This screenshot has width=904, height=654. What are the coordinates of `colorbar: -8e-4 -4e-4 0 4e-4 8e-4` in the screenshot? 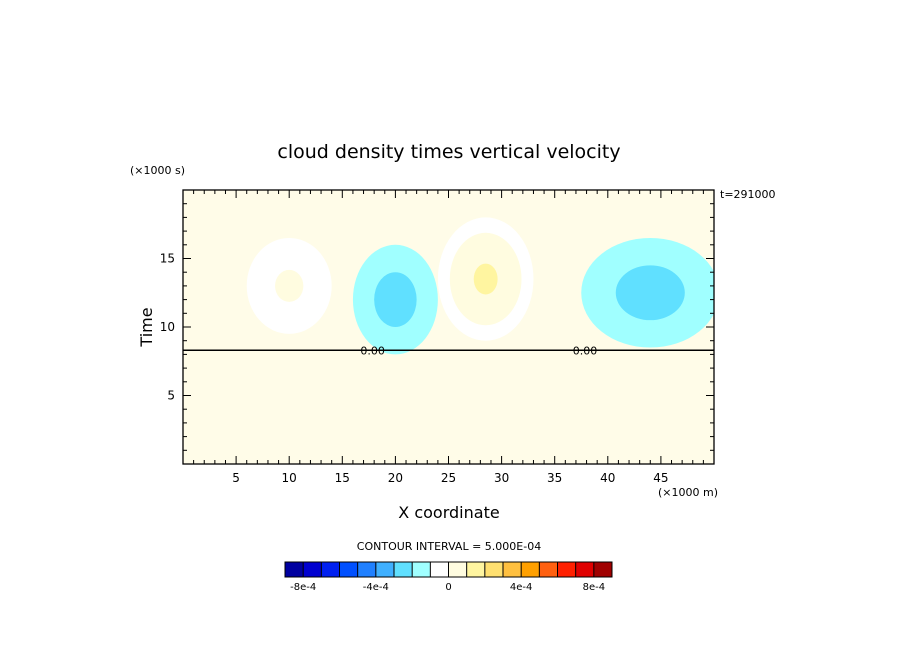 It's located at (448, 577).